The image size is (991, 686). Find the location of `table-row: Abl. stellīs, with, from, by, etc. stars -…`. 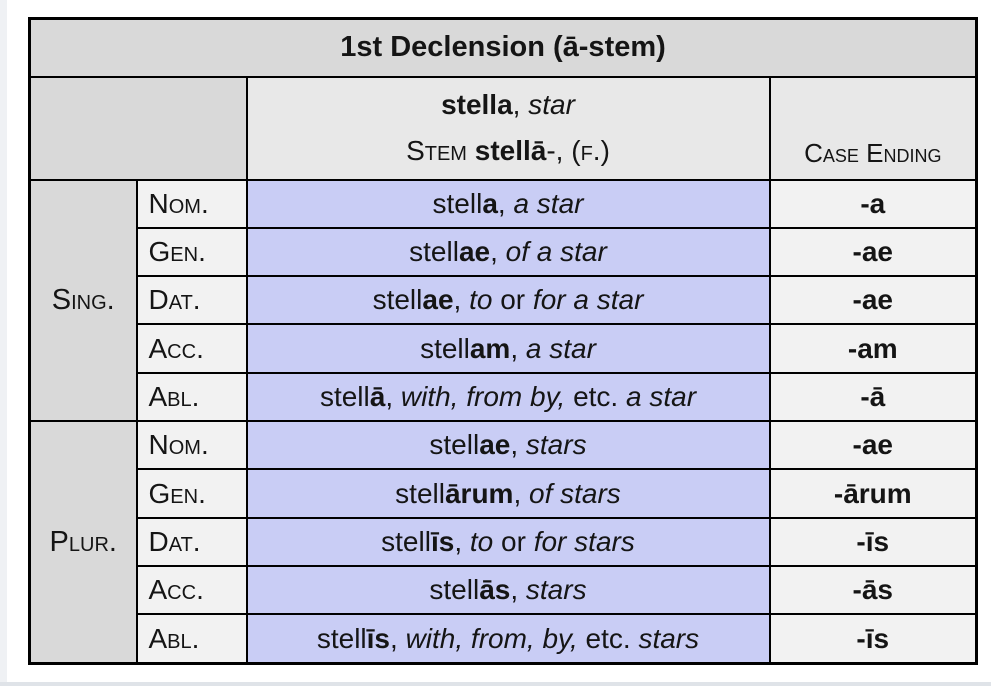

table-row: Abl. stellīs, with, from, by, etc. stars -… is located at coordinates (504, 639).